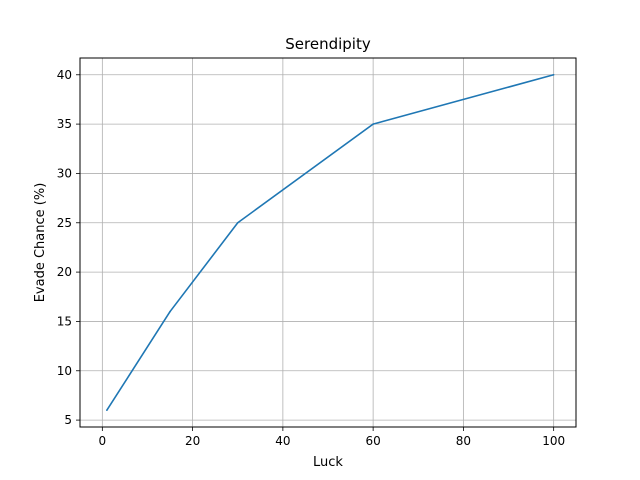  What do you see at coordinates (64, 124) in the screenshot?
I see `y-tick-label: 35` at bounding box center [64, 124].